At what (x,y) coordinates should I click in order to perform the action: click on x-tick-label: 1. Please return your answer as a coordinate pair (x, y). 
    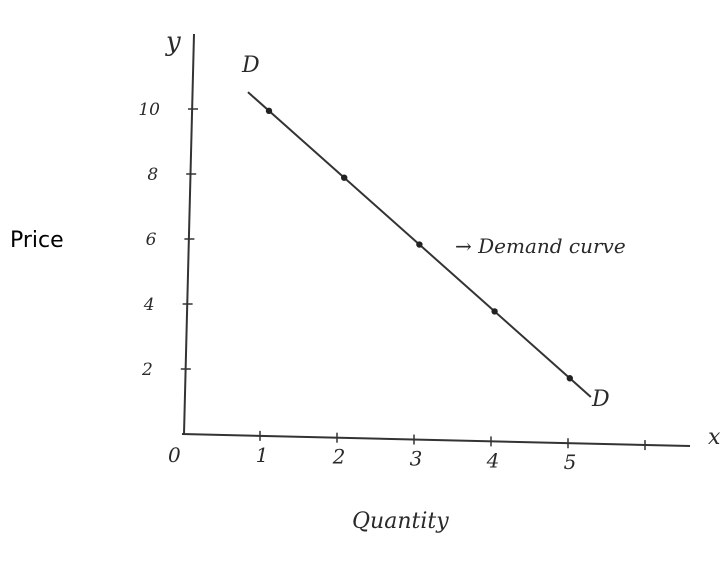
    Looking at the image, I should click on (262, 455).